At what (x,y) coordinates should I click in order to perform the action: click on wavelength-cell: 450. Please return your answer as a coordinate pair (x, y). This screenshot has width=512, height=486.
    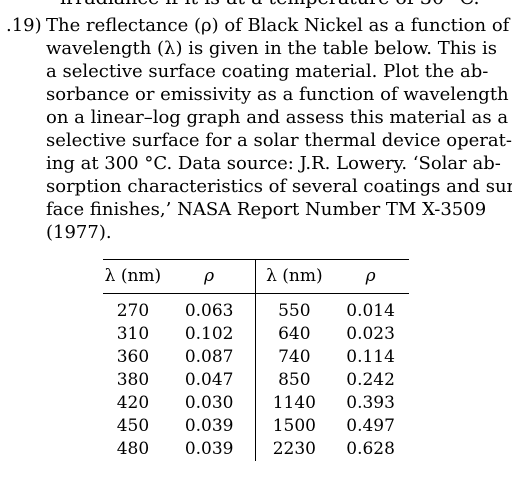
    Looking at the image, I should click on (133, 426).